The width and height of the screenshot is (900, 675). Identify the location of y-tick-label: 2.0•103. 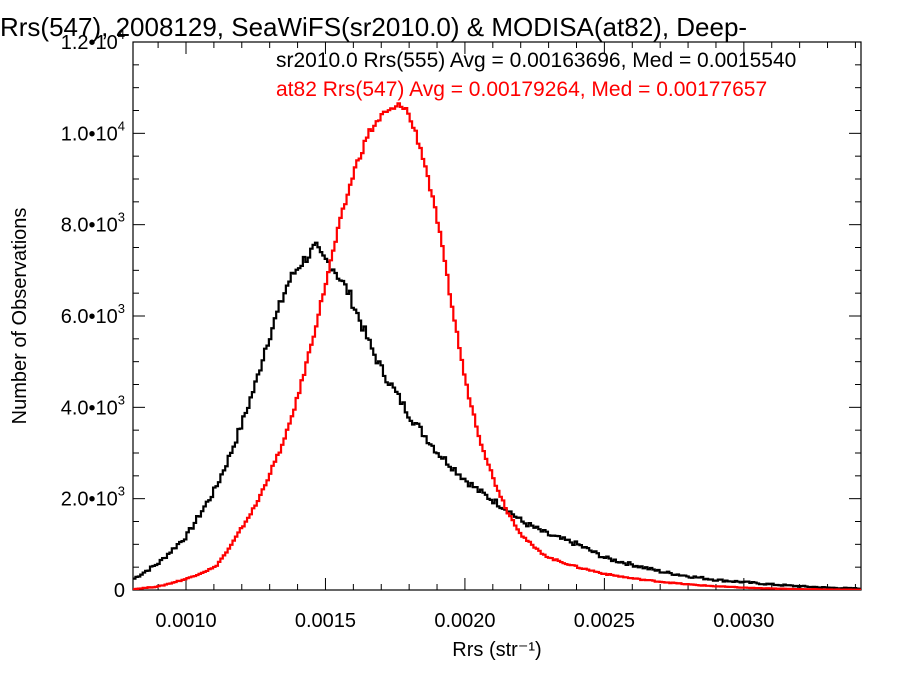
(93, 497).